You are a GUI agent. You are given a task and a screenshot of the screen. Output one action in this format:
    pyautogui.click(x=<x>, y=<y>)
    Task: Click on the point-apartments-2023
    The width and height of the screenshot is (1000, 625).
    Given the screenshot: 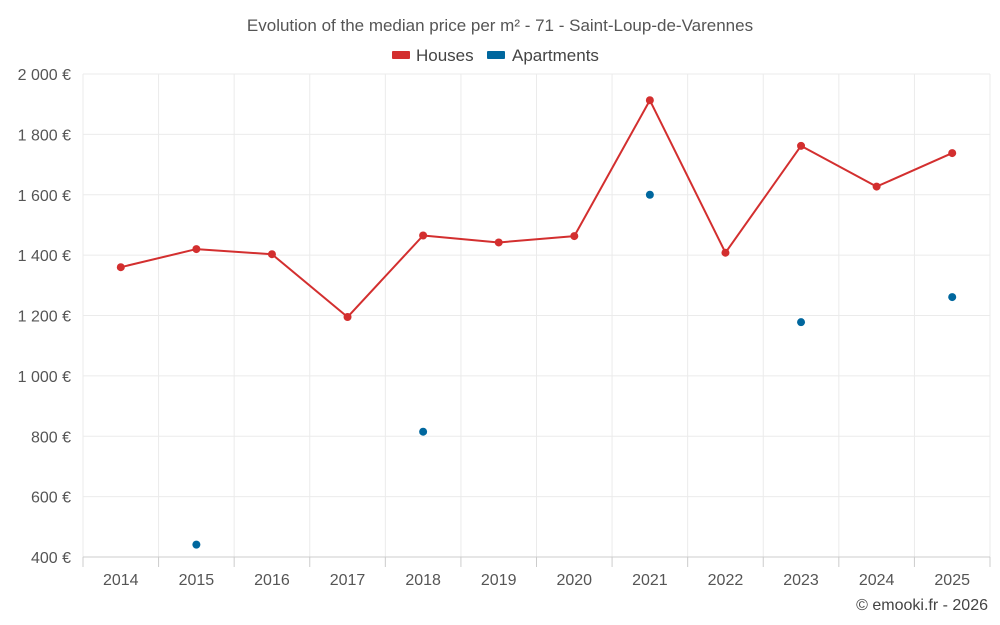 What is the action you would take?
    pyautogui.click(x=801, y=322)
    